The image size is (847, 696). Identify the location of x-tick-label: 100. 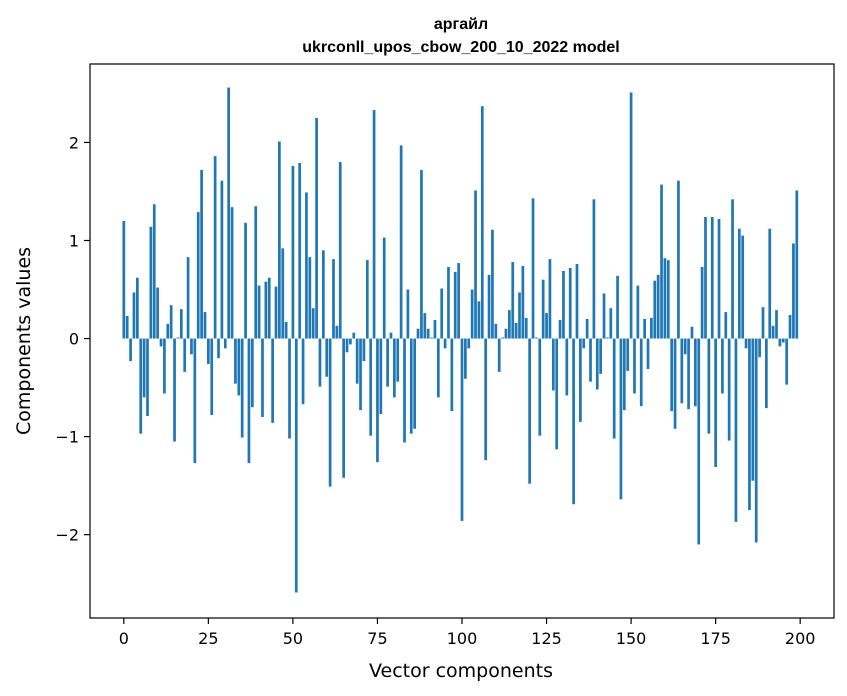
(462, 638).